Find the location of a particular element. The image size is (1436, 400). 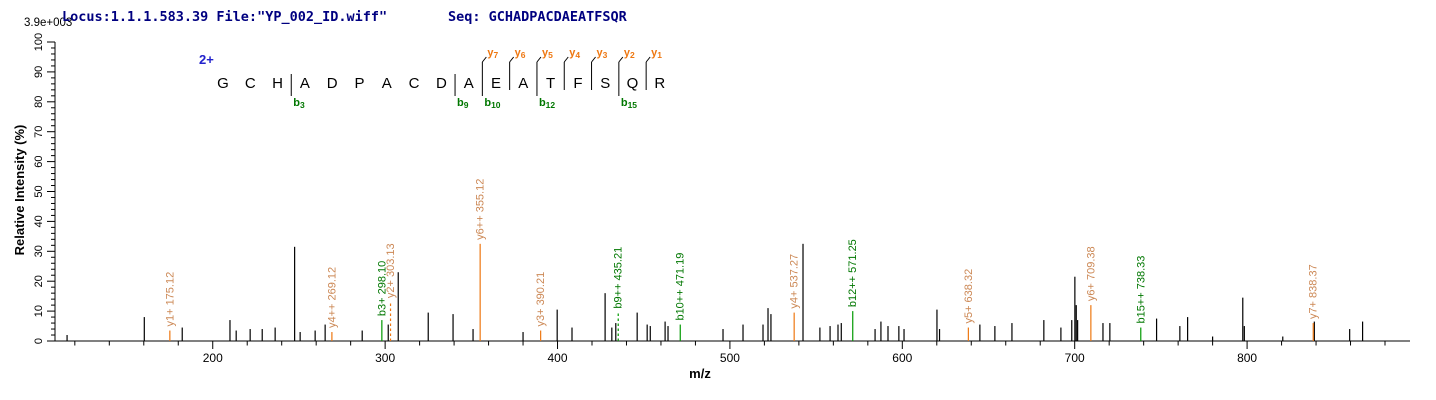

residue: R is located at coordinates (659, 83).